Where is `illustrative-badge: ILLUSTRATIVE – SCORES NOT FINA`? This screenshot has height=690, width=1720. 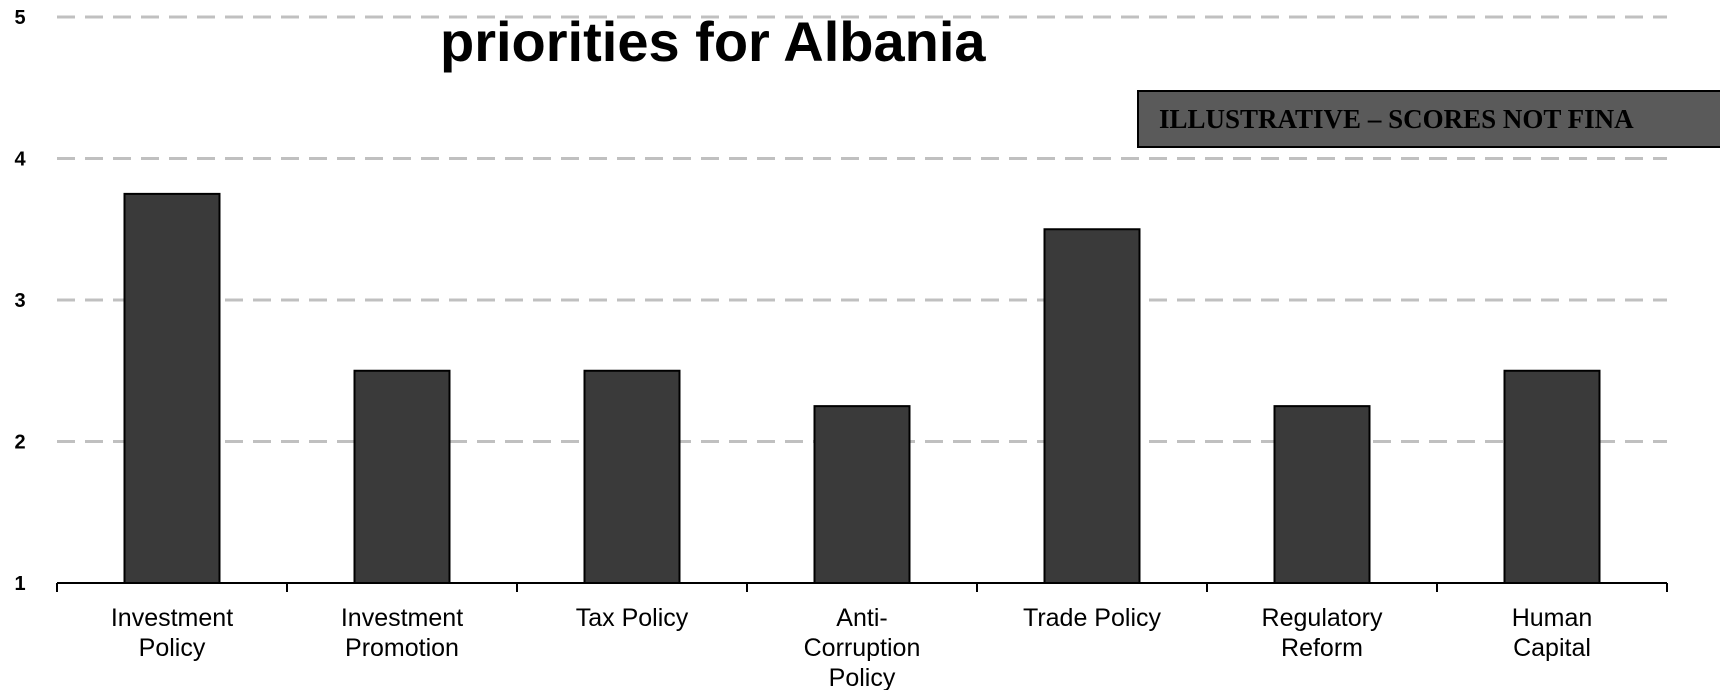
illustrative-badge: ILLUSTRATIVE – SCORES NOT FINA is located at coordinates (1428, 119).